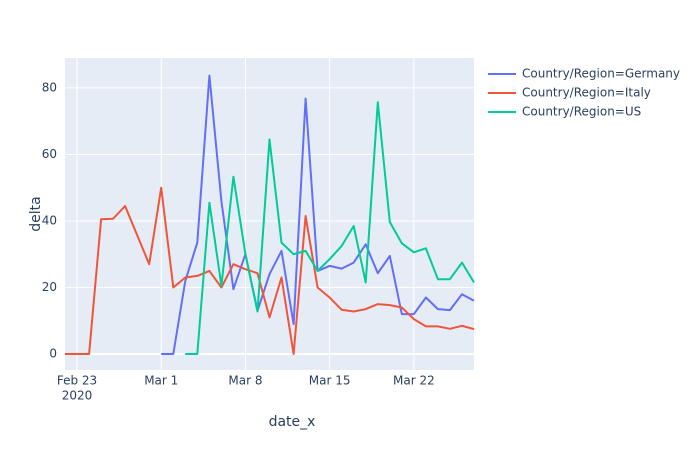 The image size is (700, 454). I want to click on y-tick-label: 40, so click(49, 220).